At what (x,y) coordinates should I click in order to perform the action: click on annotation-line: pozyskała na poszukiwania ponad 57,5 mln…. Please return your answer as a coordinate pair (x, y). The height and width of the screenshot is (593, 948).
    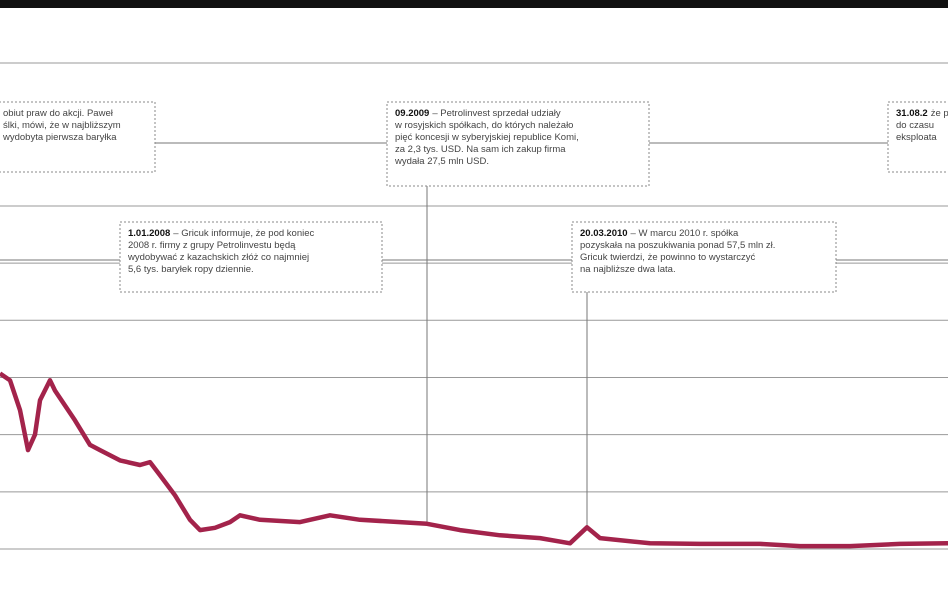
    Looking at the image, I should click on (677, 245).